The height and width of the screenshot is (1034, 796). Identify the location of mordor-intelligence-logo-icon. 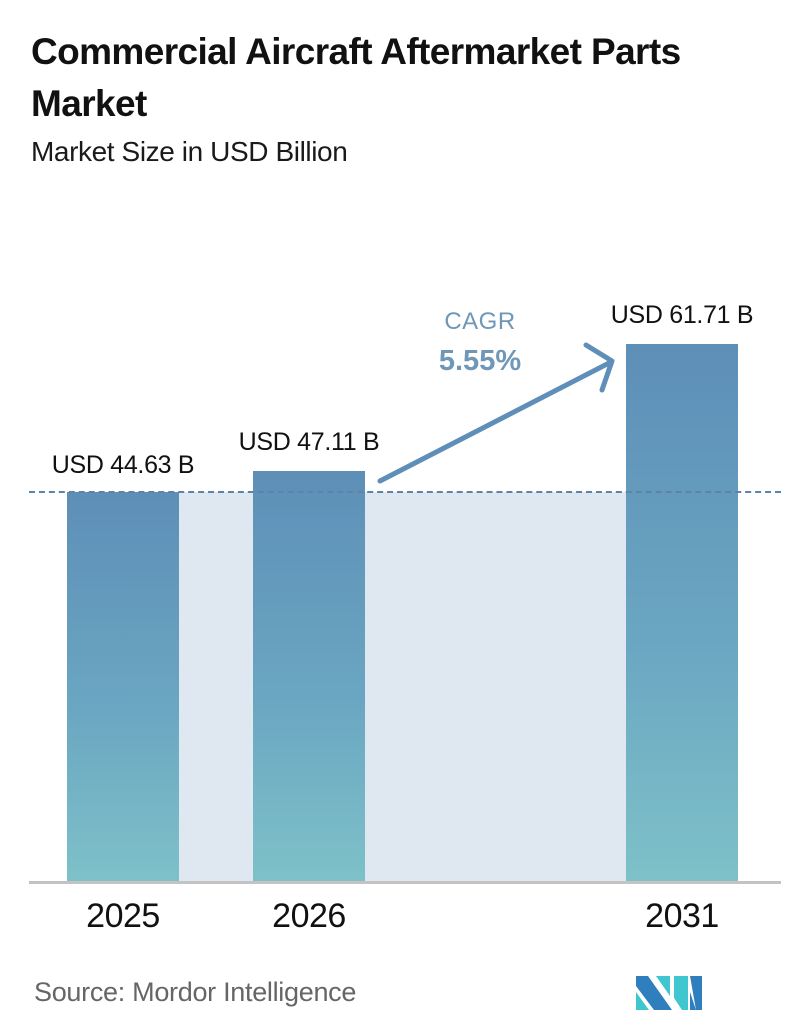
(669, 993).